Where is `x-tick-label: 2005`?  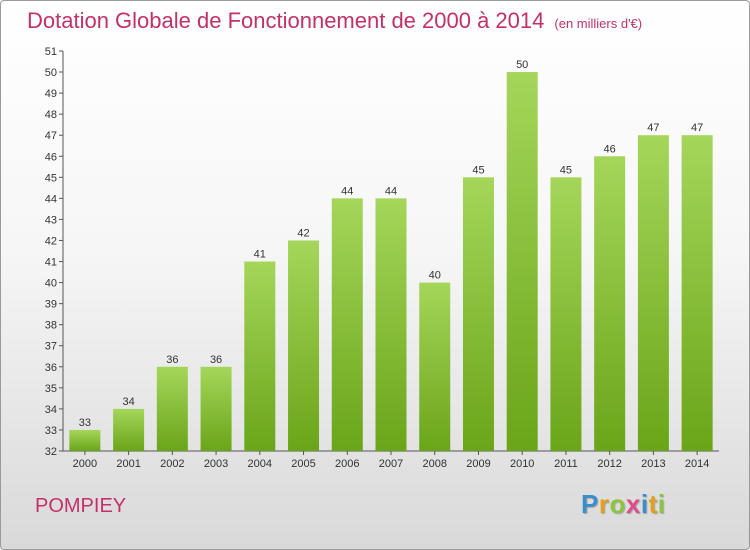 x-tick-label: 2005 is located at coordinates (303, 464).